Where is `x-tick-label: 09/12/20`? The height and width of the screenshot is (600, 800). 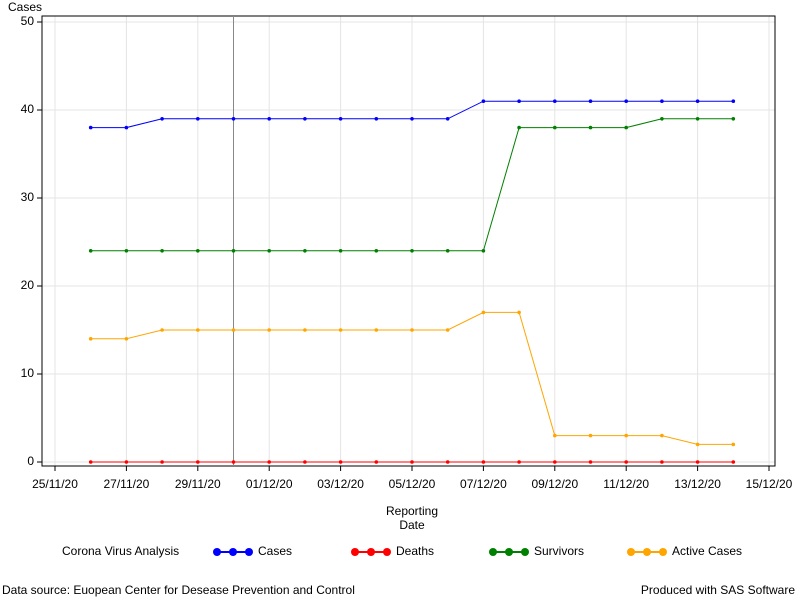 x-tick-label: 09/12/20 is located at coordinates (554, 484).